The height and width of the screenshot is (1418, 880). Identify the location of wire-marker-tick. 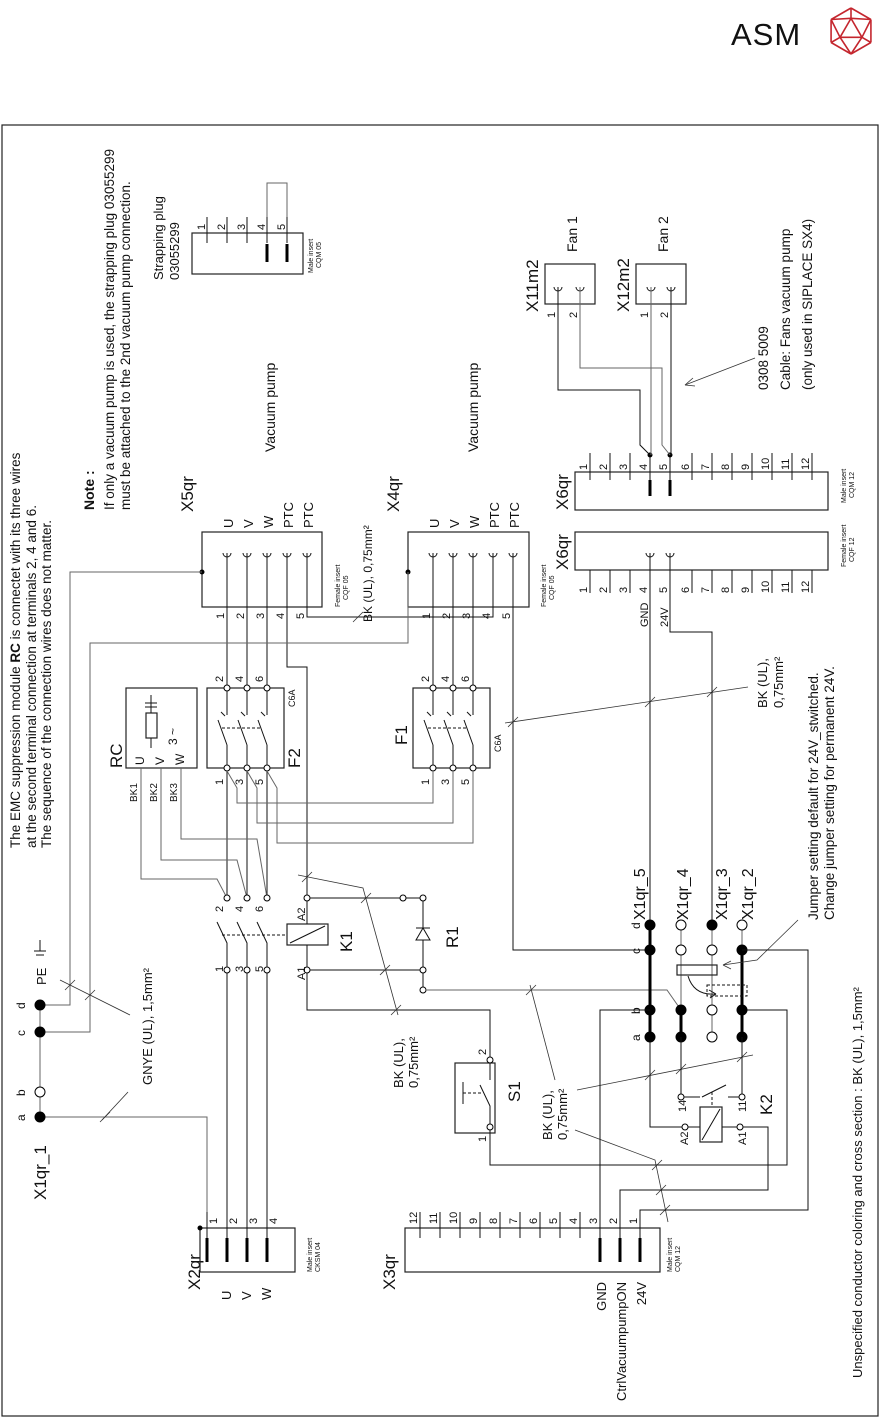
(90, 995).